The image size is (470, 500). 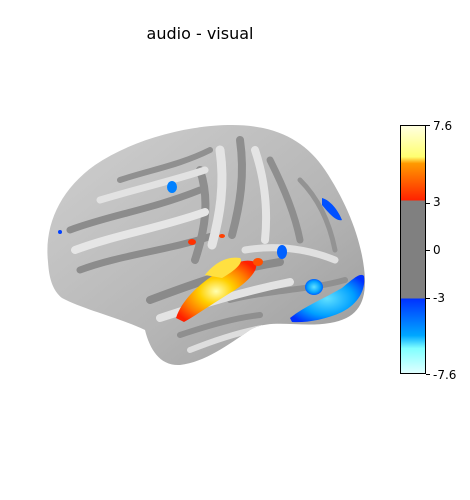 I want to click on colorbar-tick-label: 7.6, so click(x=443, y=126).